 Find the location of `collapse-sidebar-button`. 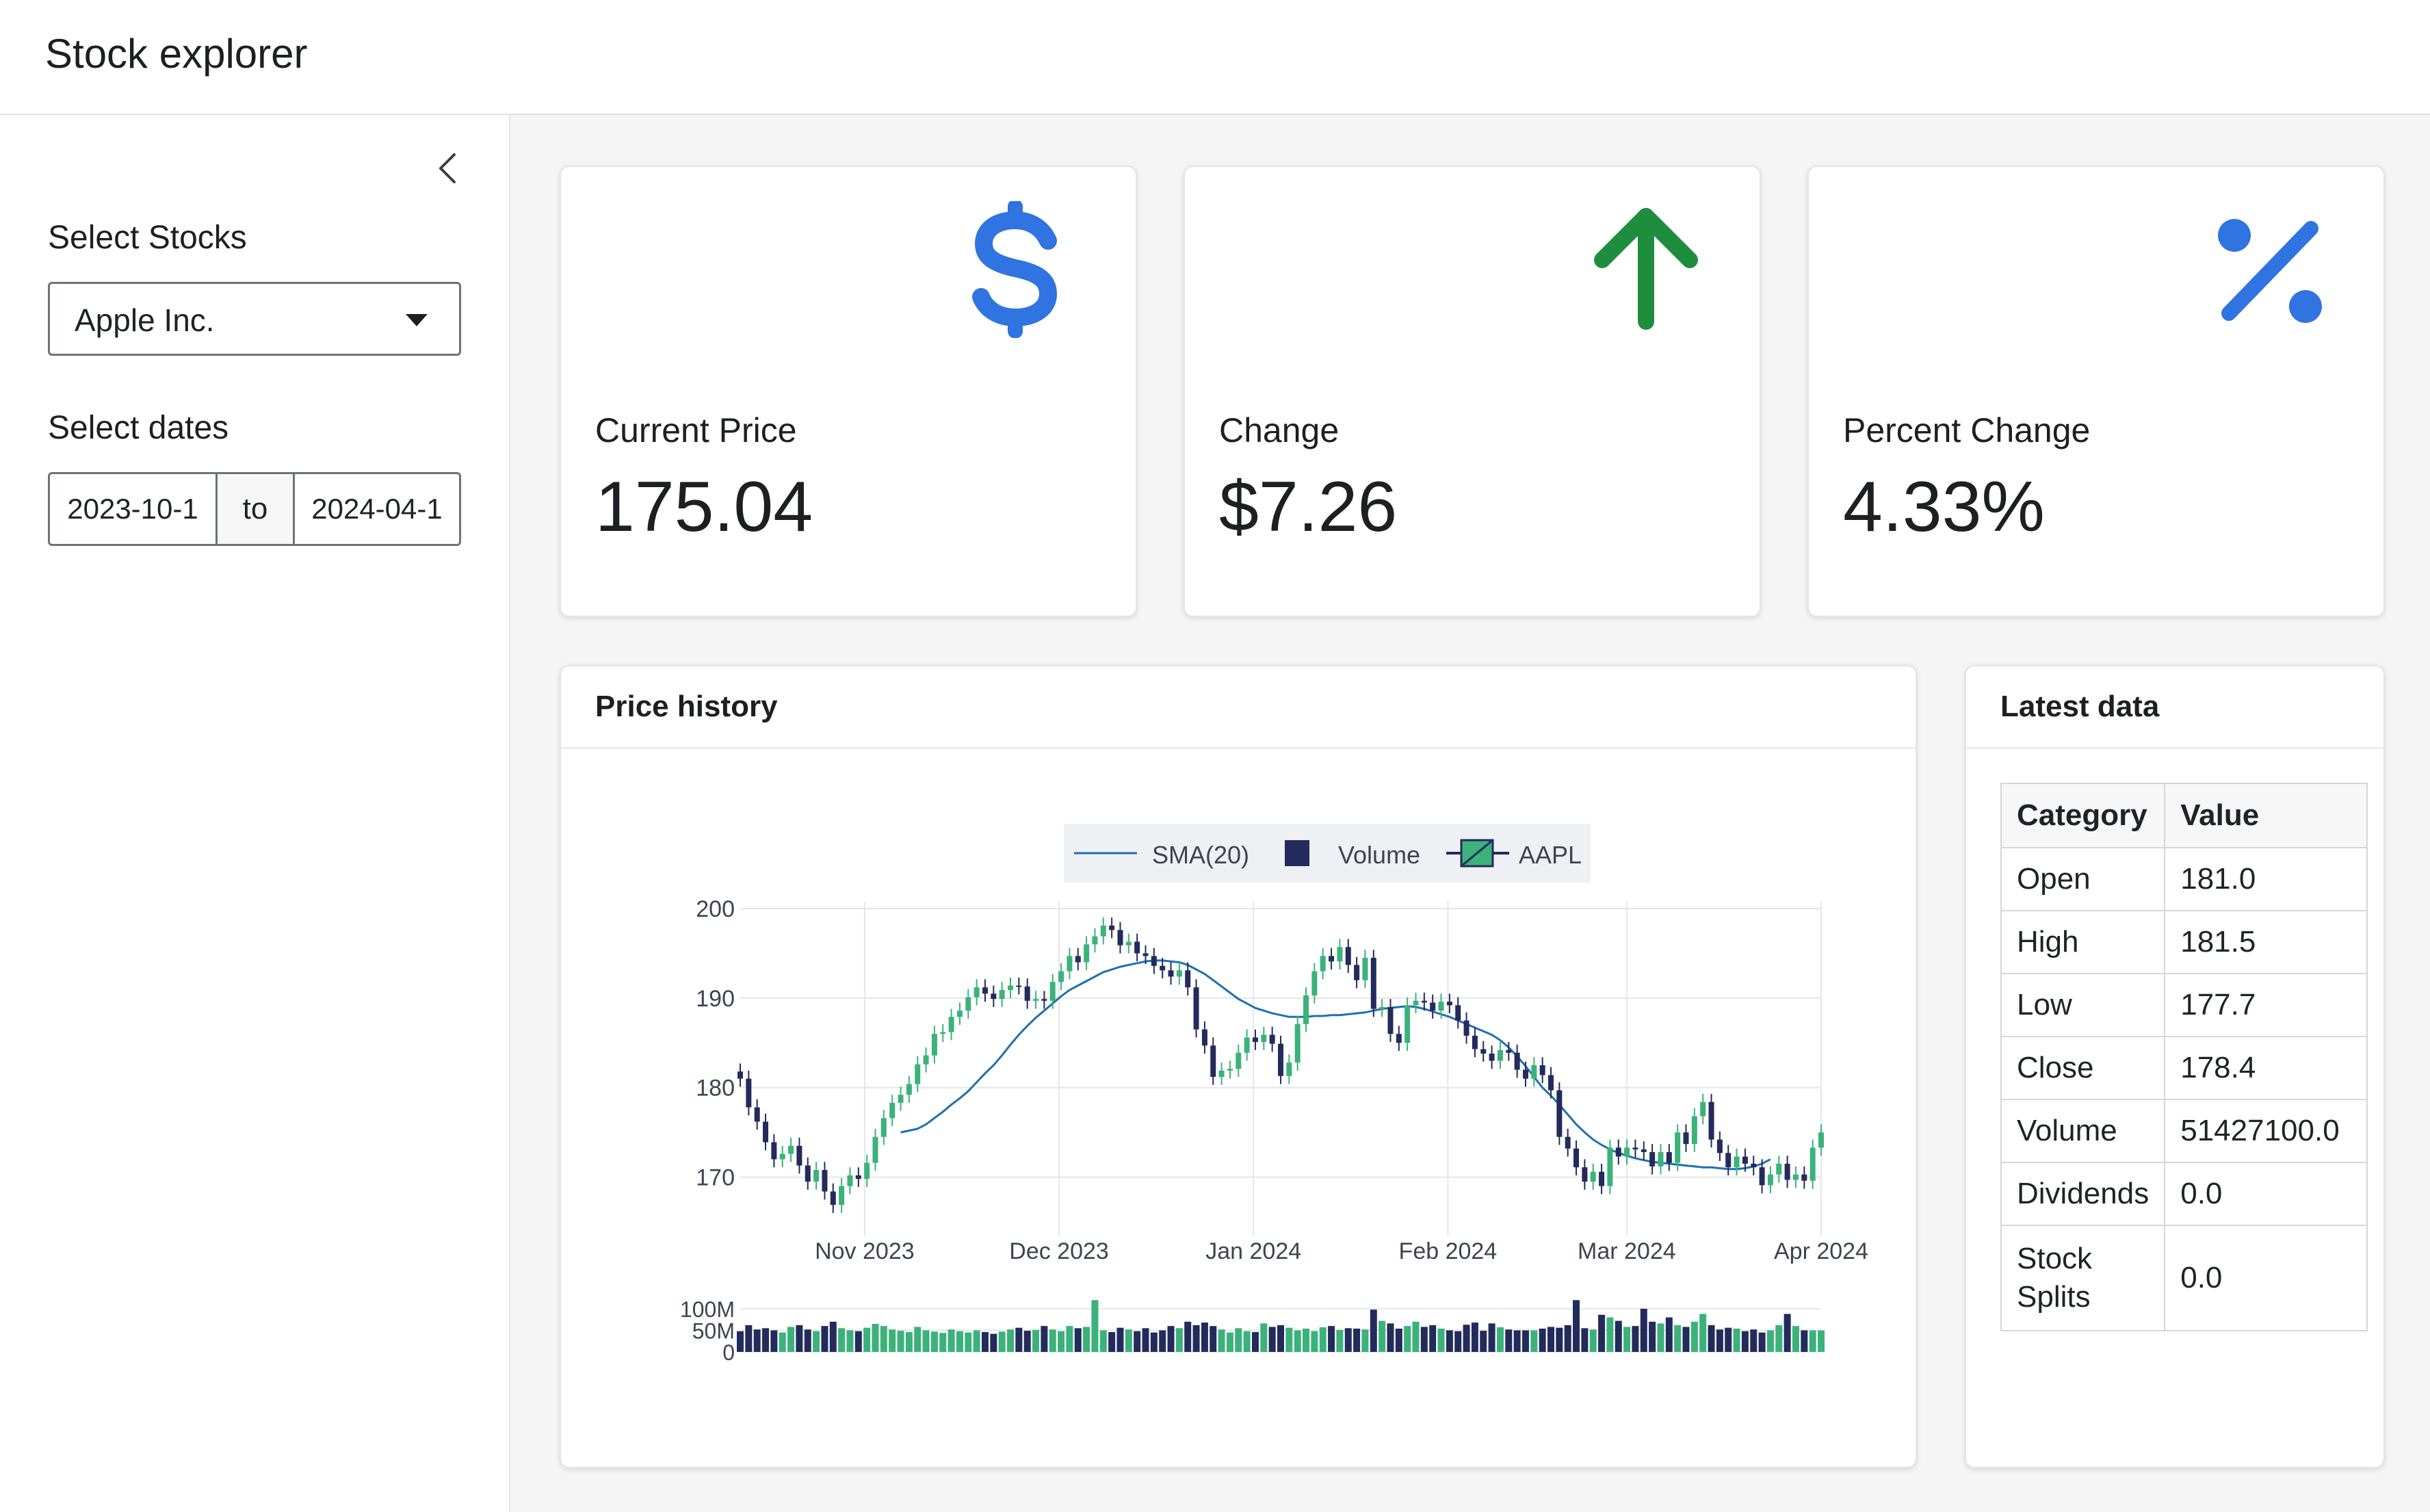

collapse-sidebar-button is located at coordinates (449, 168).